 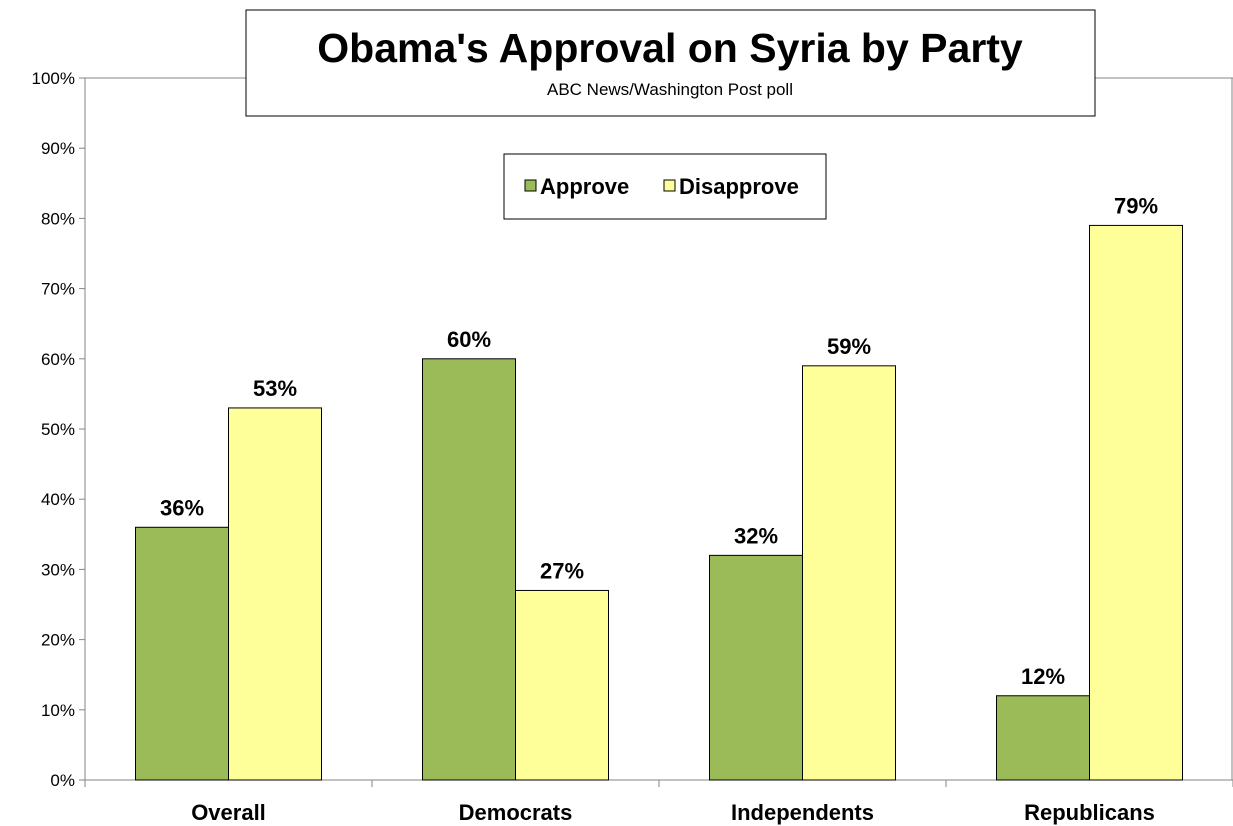 What do you see at coordinates (669, 185) in the screenshot?
I see `legend-swatch-disapprove` at bounding box center [669, 185].